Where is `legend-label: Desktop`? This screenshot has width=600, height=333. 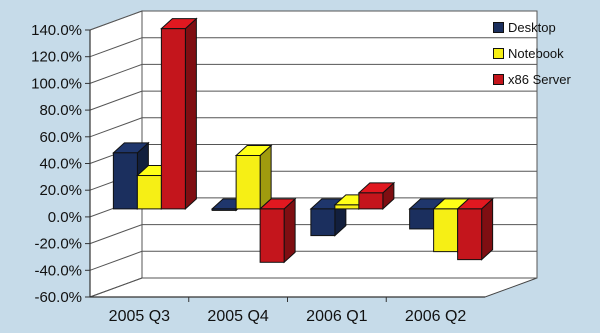
legend-label: Desktop is located at coordinates (532, 27).